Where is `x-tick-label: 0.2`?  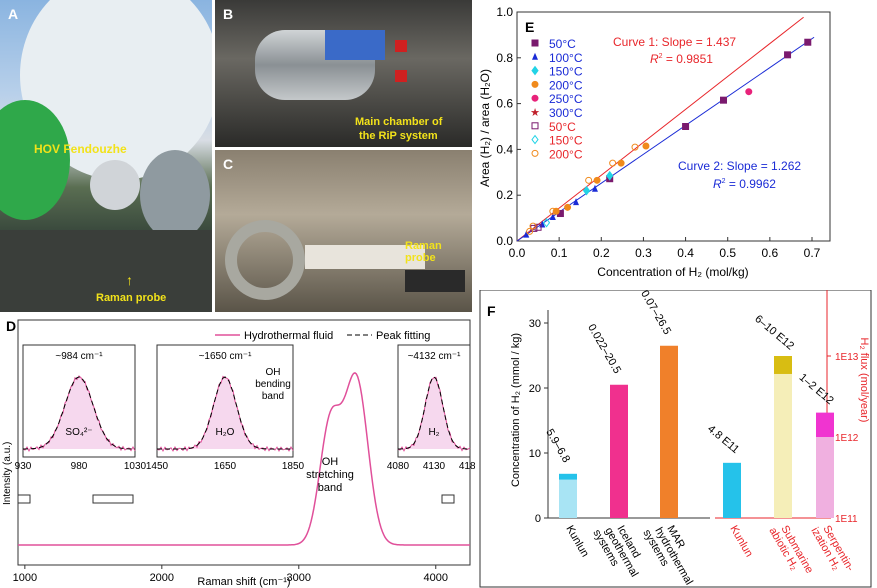
x-tick-label: 0.2 is located at coordinates (601, 253).